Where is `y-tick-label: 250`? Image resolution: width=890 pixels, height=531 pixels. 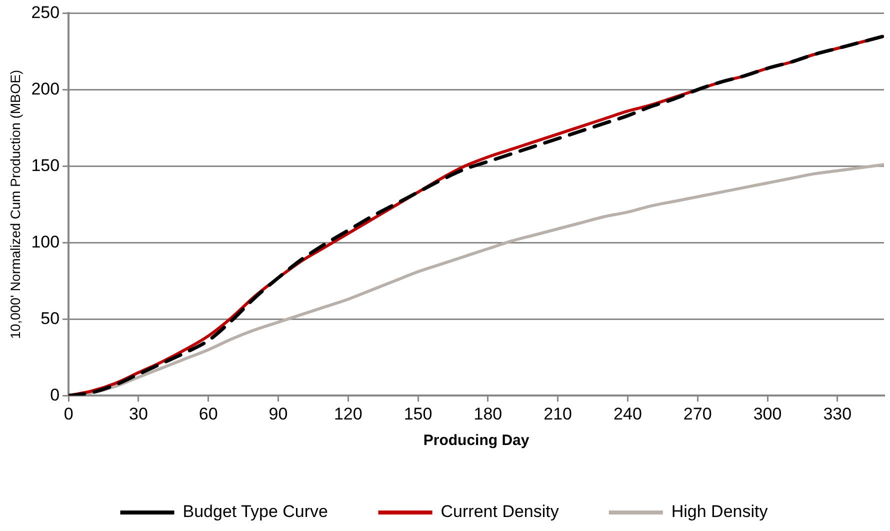 y-tick-label: 250 is located at coordinates (45, 12).